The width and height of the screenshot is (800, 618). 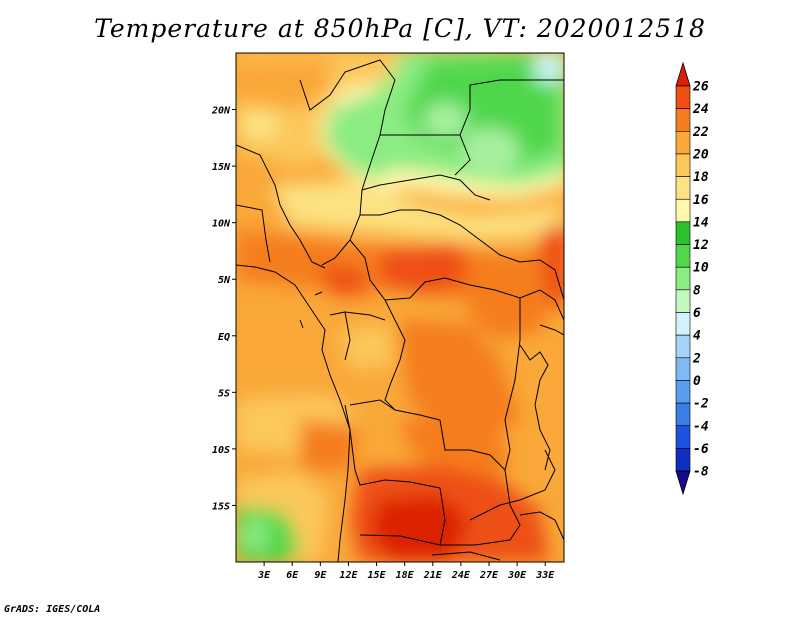 I want to click on colorbar-label: 2, so click(x=696, y=358).